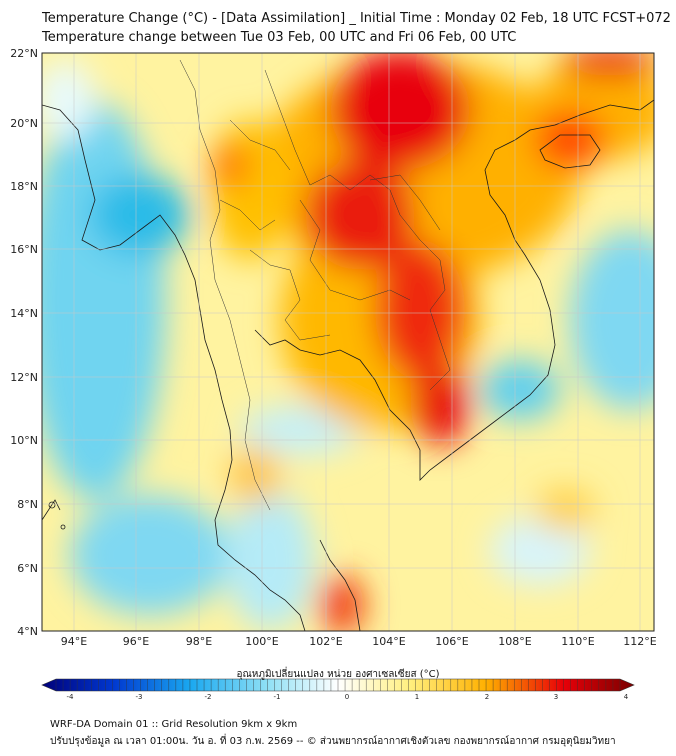  Describe the element at coordinates (24, 313) in the screenshot. I see `lat-label: 14°N` at that location.